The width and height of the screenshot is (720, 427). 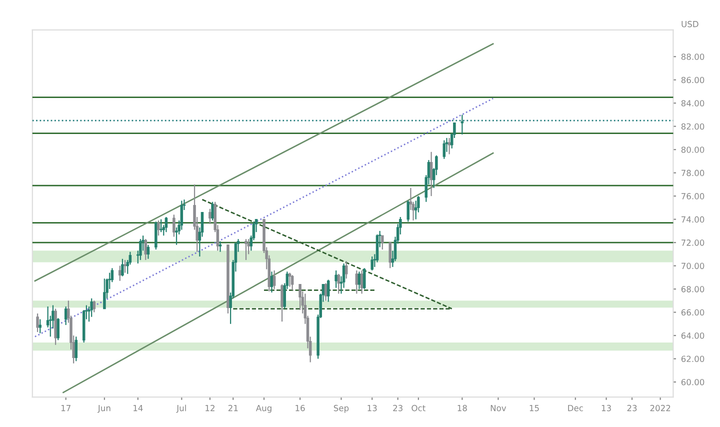 I want to click on y-tick-label: 76.00, so click(x=693, y=196).